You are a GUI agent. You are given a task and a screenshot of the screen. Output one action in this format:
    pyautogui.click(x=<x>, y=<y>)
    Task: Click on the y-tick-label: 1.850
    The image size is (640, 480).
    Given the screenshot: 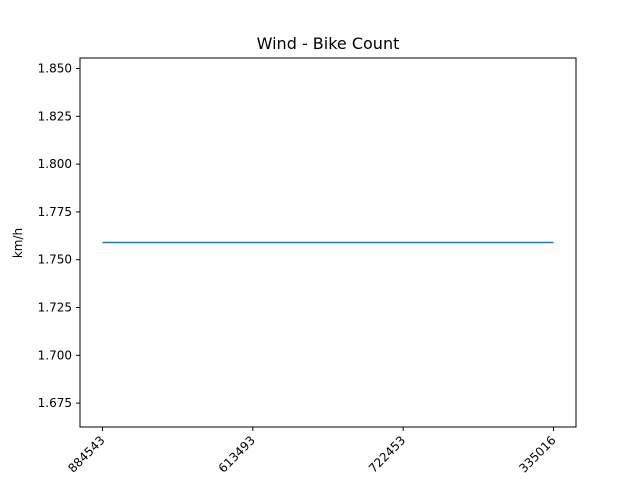 What is the action you would take?
    pyautogui.click(x=55, y=69)
    